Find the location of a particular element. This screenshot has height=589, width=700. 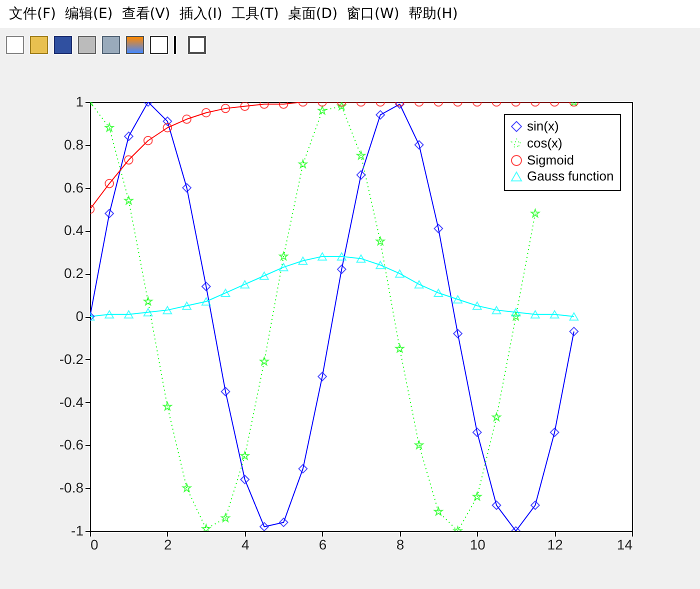

y-tick-label: 1 is located at coordinates (80, 102).